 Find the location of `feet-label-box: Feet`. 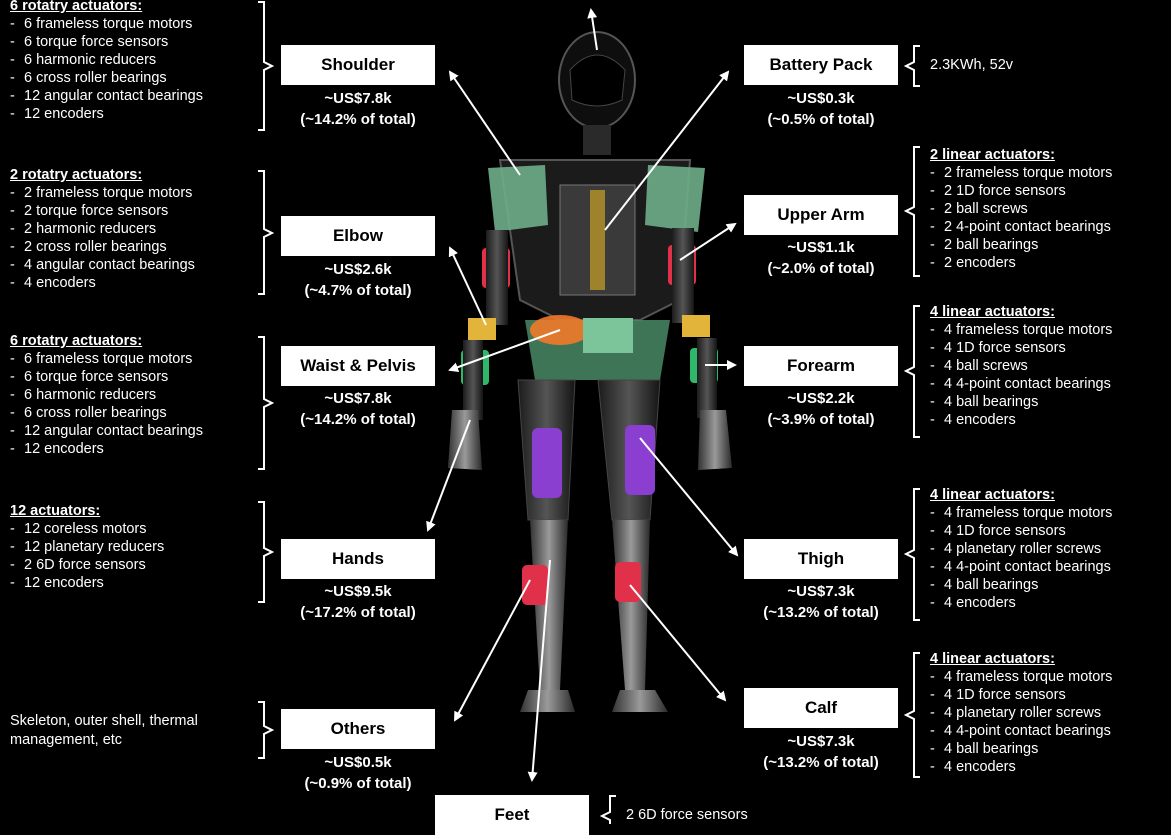

feet-label-box: Feet is located at coordinates (512, 815).